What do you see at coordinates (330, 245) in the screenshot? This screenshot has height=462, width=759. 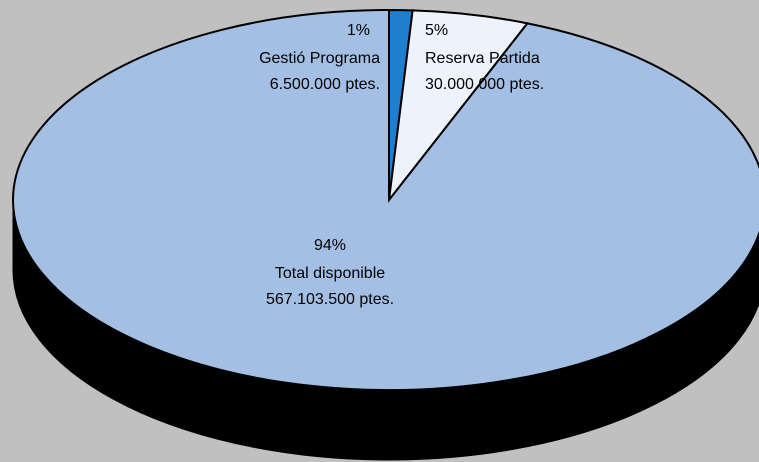 I see `percent-label: 94%` at bounding box center [330, 245].